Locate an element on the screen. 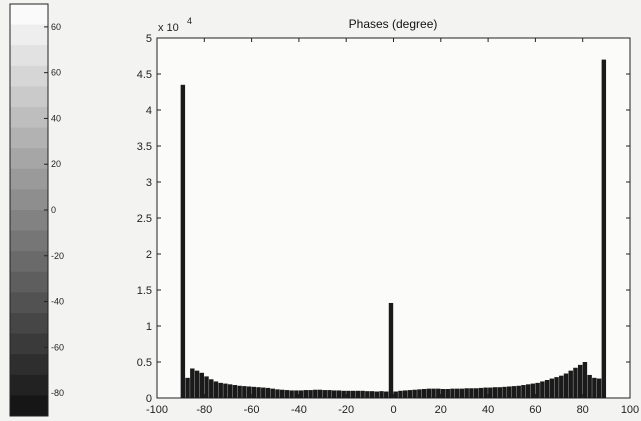 The image size is (641, 421). colorbar-tick-label: -80 is located at coordinates (57, 393).